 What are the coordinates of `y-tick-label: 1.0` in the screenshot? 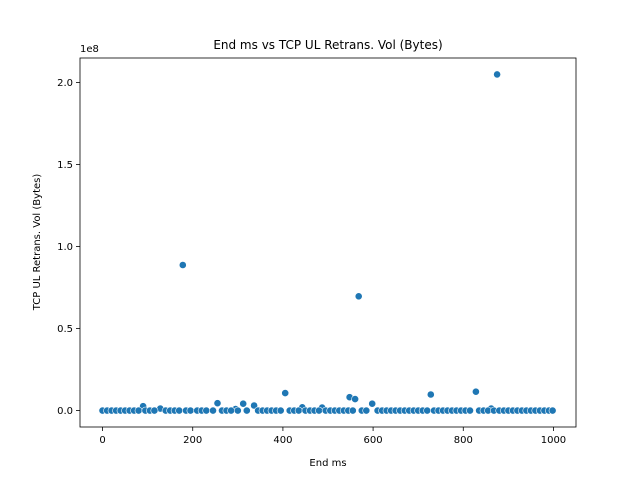 It's located at (65, 247).